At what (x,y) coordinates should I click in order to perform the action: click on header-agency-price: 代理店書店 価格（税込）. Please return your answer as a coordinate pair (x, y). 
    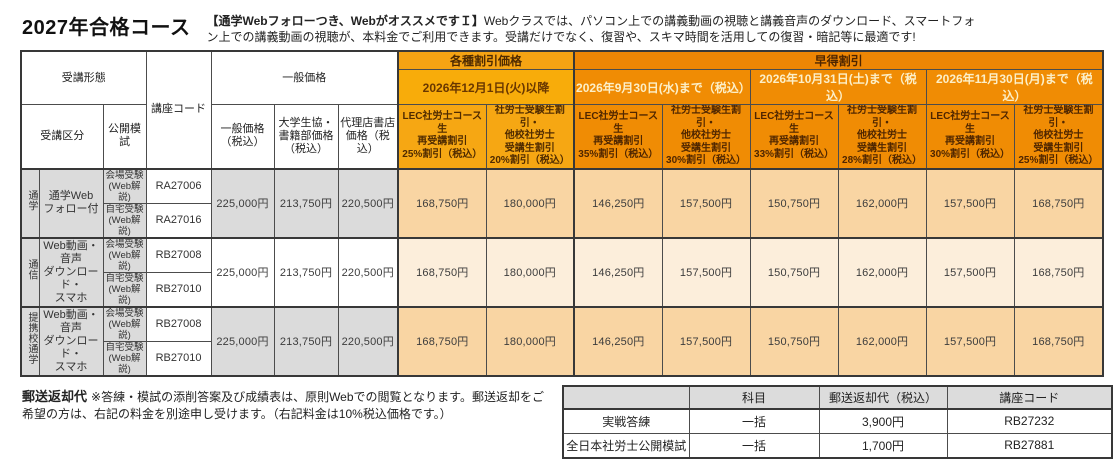
    Looking at the image, I should click on (368, 137).